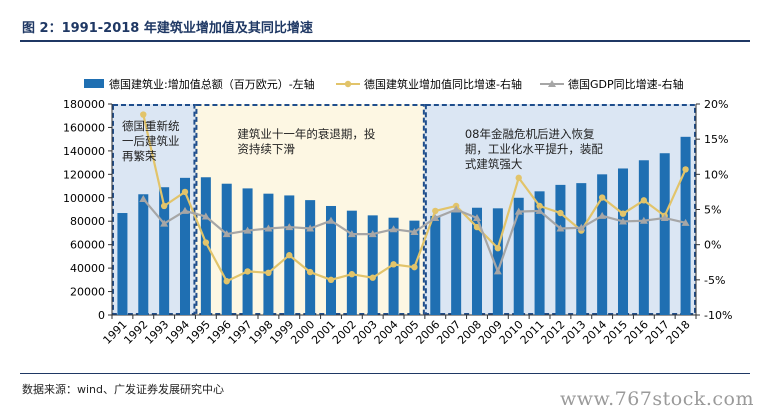 The width and height of the screenshot is (770, 416). I want to click on legend-label: 德国建筑业:增加值总额（百万欧元）-左轴, so click(212, 84).